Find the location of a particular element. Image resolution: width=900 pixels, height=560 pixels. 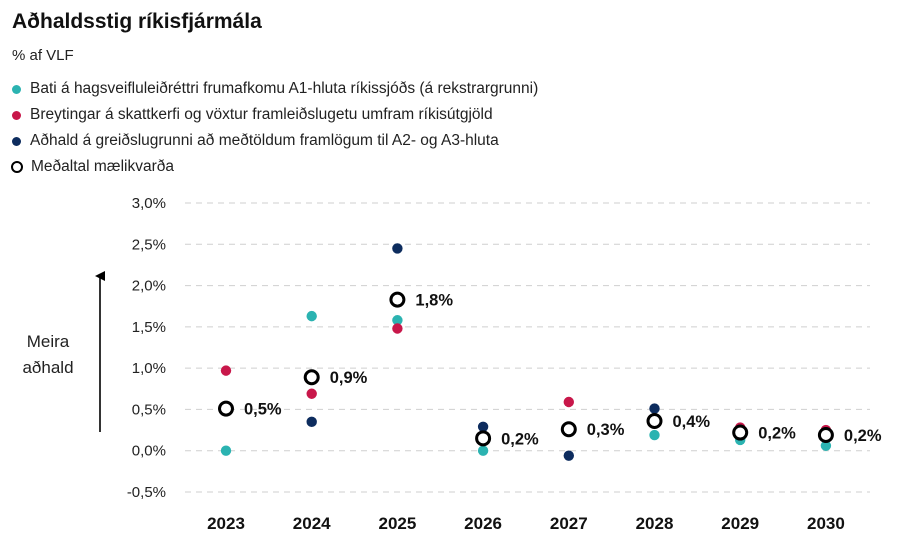

y-tick-label: 2,5% is located at coordinates (149, 244).